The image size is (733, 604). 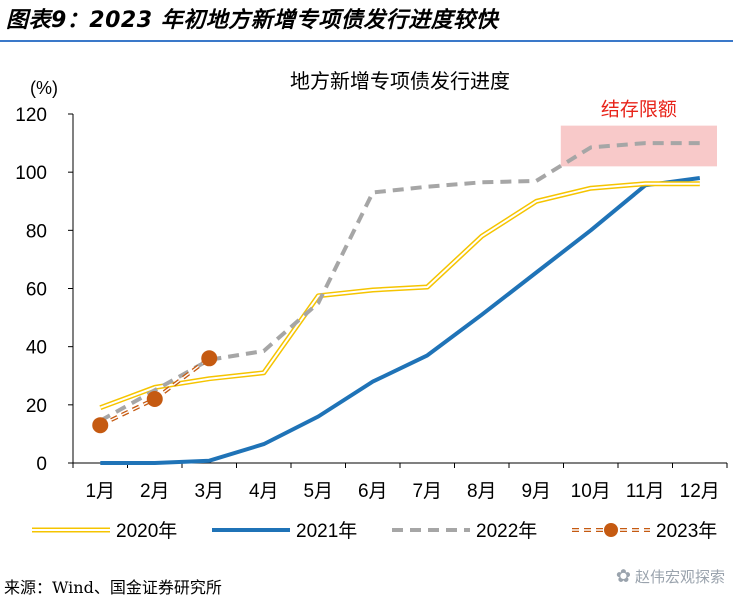 What do you see at coordinates (44, 88) in the screenshot?
I see `y-axis-label: (%)` at bounding box center [44, 88].